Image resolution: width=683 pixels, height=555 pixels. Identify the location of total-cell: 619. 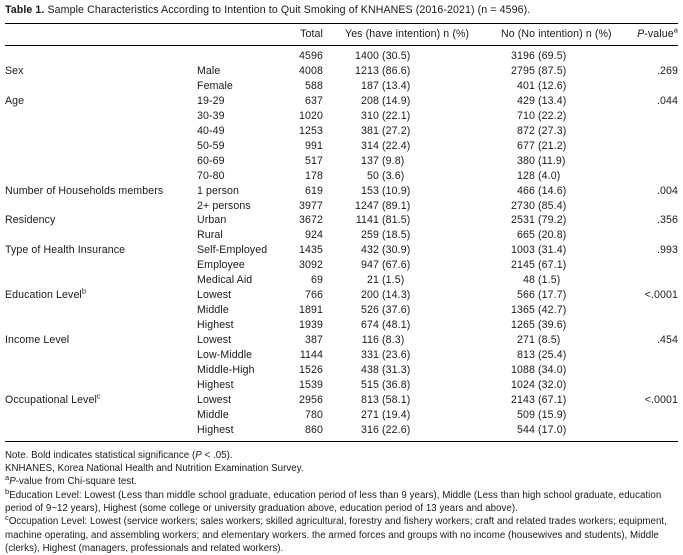
(314, 190).